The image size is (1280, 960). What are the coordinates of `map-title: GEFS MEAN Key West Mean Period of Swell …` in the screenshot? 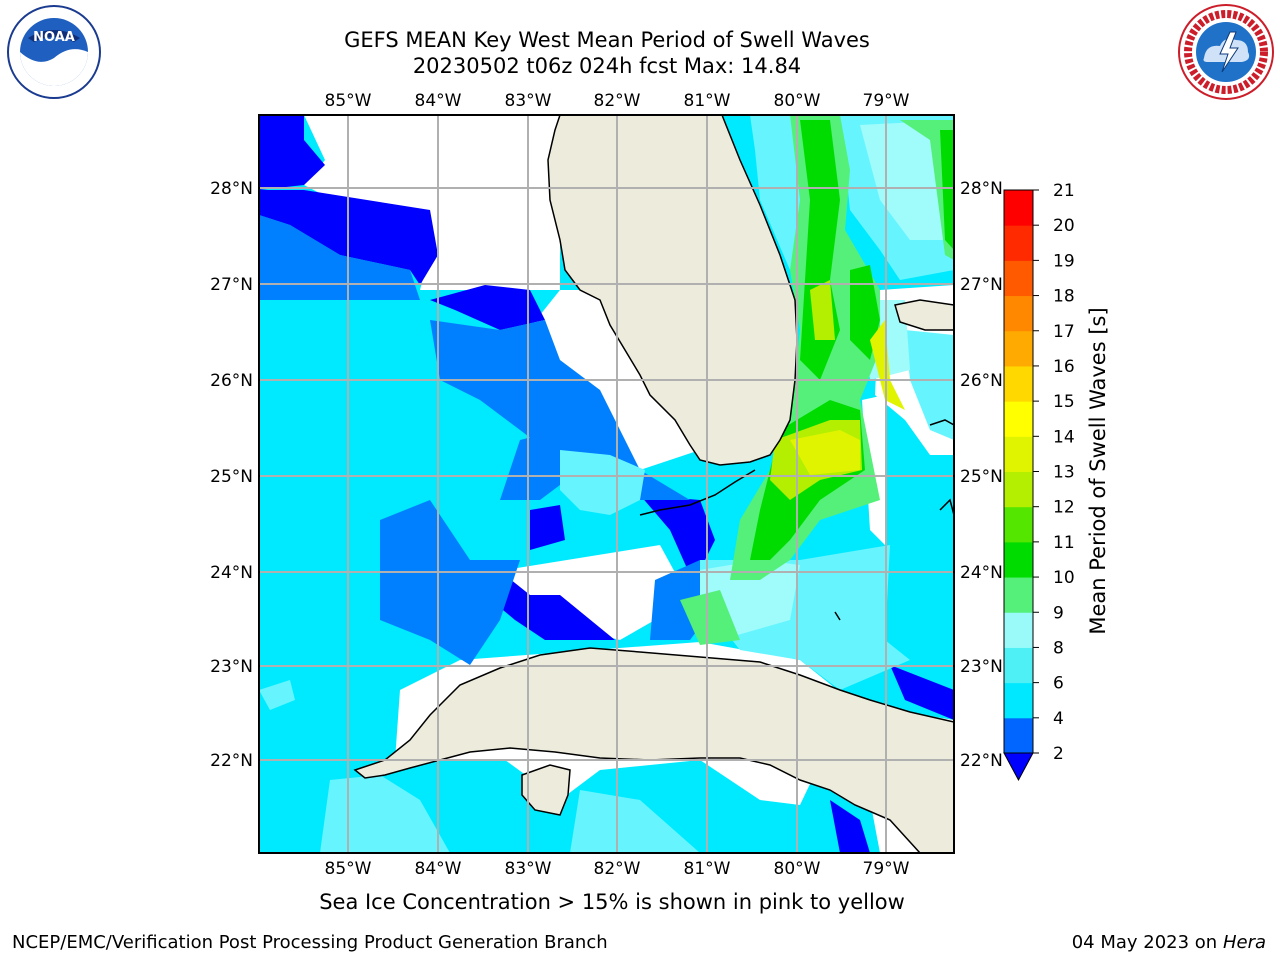 It's located at (607, 40).